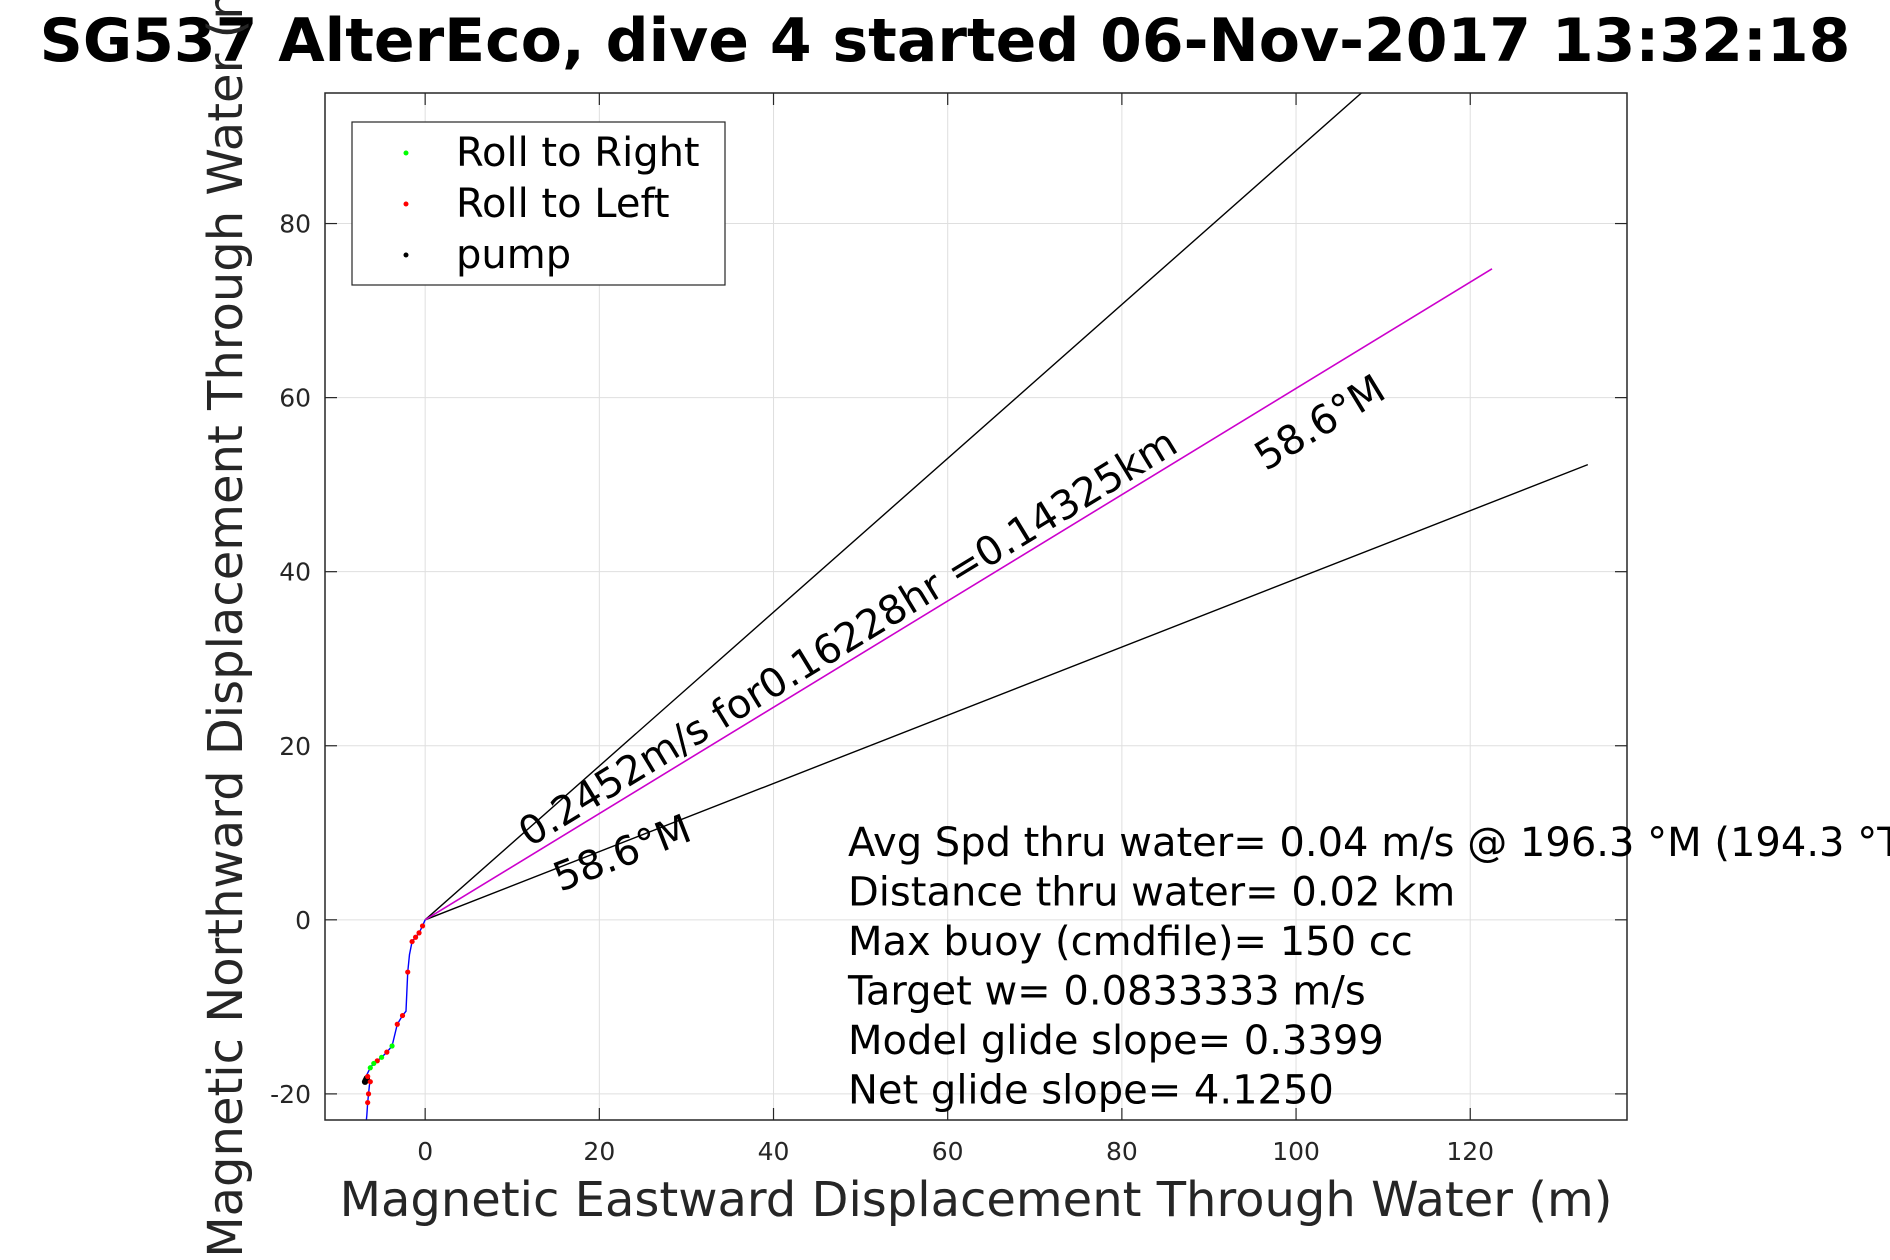 This screenshot has height=1260, width=1890. I want to click on y-tick-label: 80, so click(295, 224).